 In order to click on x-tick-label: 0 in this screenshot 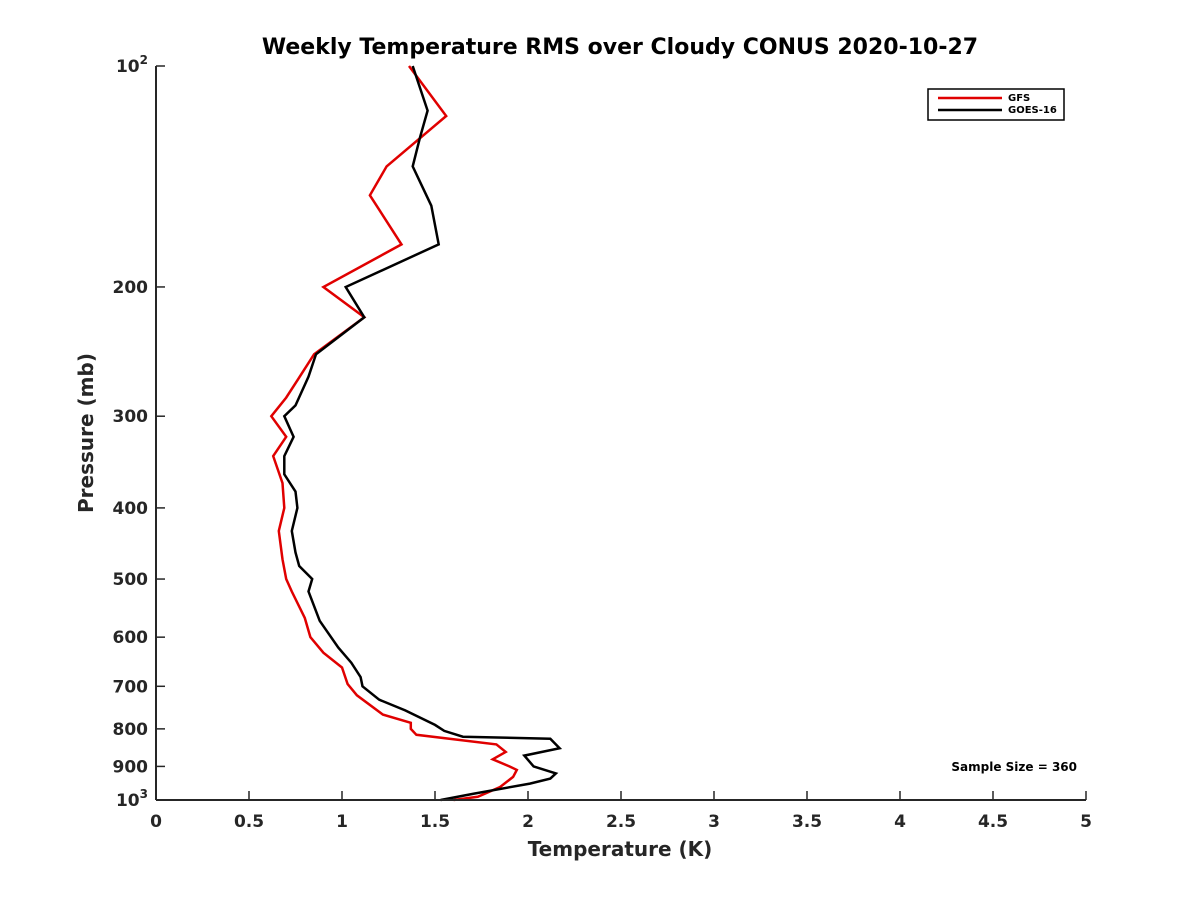, I will do `click(156, 822)`.